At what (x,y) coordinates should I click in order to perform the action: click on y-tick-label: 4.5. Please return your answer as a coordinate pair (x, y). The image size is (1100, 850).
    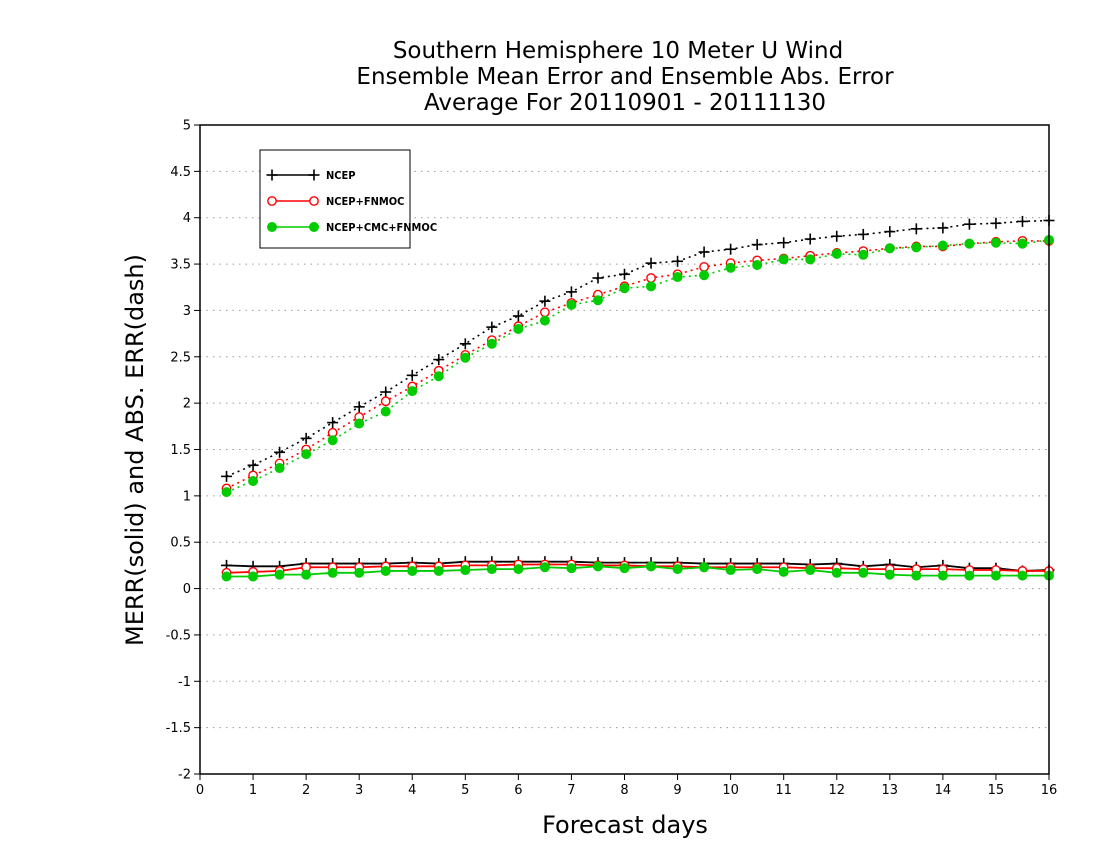
    Looking at the image, I should click on (180, 172).